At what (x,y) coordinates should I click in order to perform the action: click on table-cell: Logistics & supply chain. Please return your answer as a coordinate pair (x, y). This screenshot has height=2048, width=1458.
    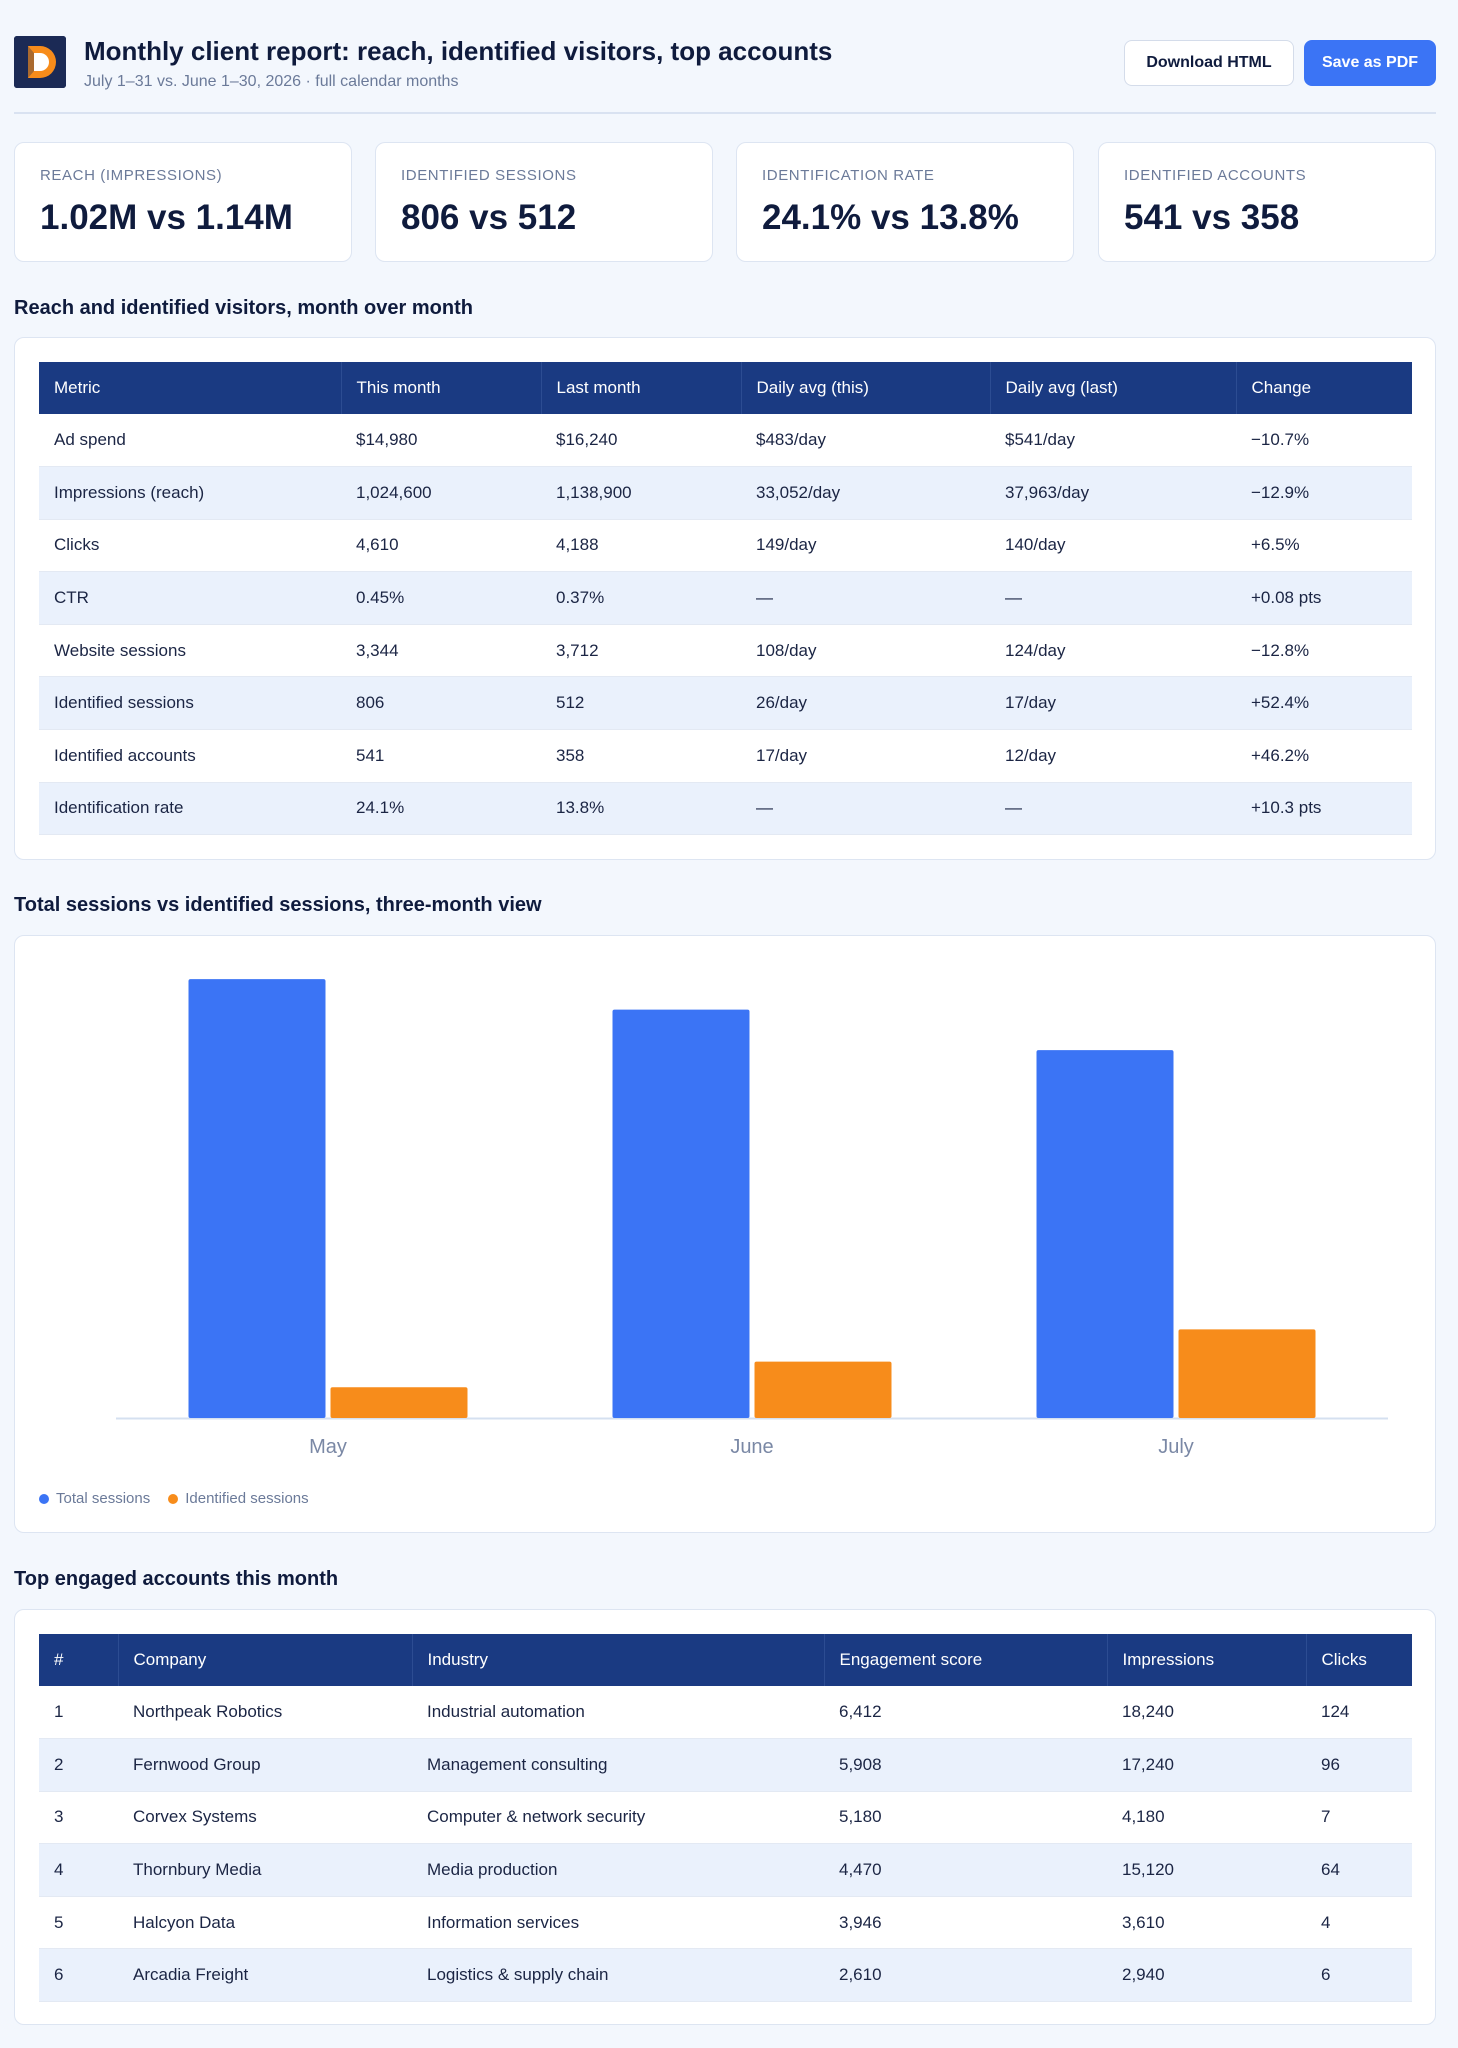
    Looking at the image, I should click on (618, 1975).